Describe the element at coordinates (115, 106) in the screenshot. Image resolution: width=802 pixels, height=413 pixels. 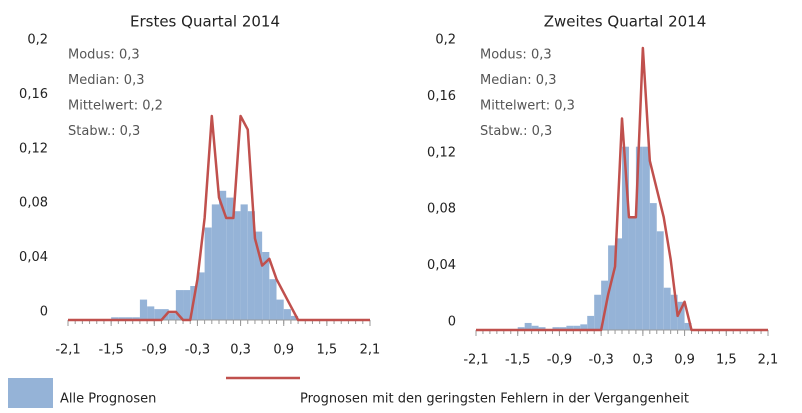
I see `annotation: Mittelwert: 0,2` at that location.